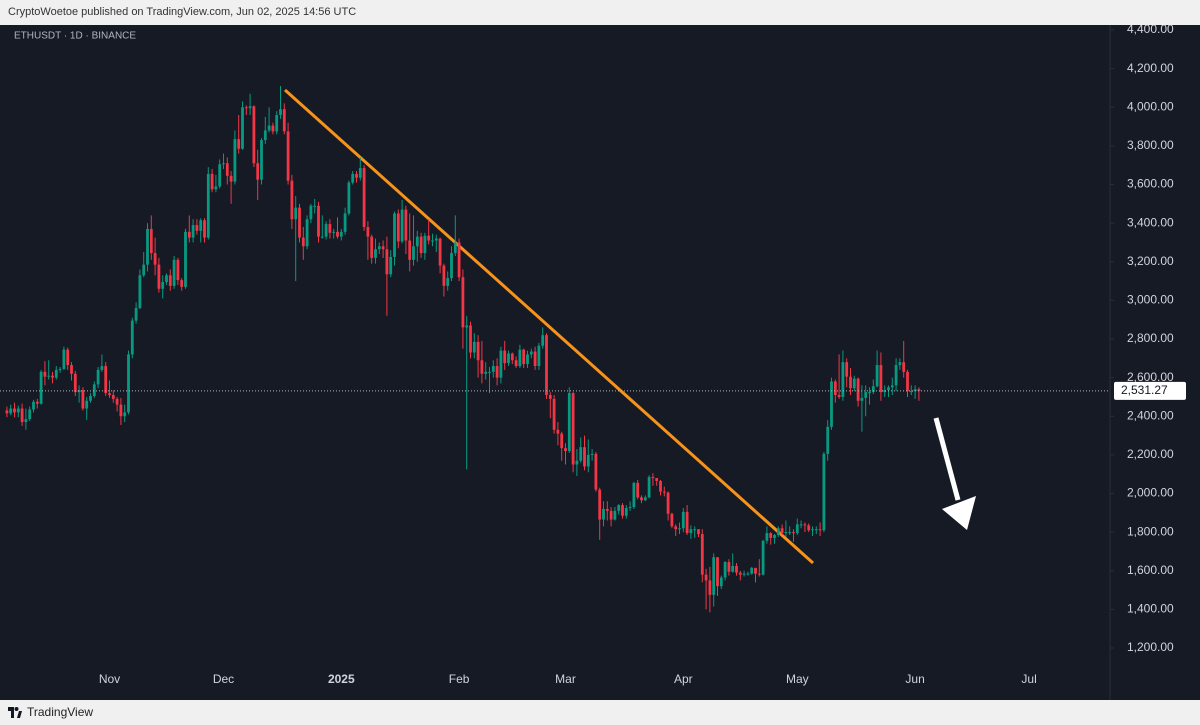  I want to click on down-arrow, so click(954, 473).